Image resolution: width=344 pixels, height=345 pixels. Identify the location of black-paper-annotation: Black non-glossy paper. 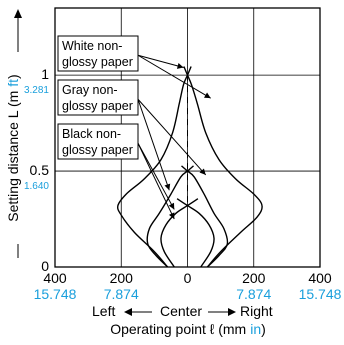
(116, 171).